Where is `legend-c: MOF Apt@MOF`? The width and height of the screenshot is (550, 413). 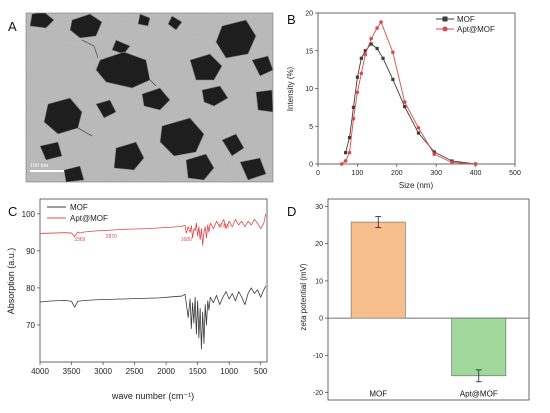
legend-c: MOF Apt@MOF is located at coordinates (77, 213).